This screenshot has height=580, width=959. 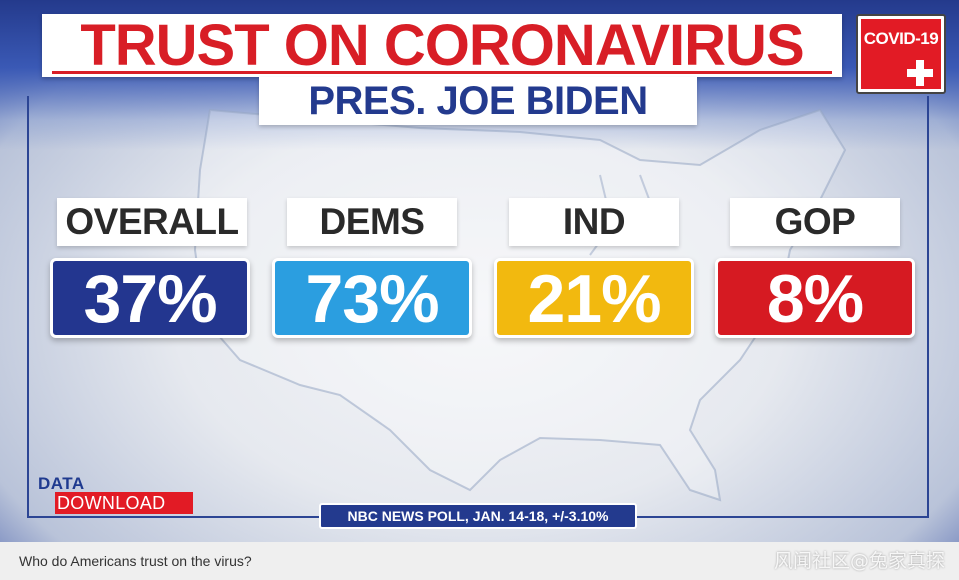 I want to click on group-value-box-gop: 8%, so click(x=815, y=298).